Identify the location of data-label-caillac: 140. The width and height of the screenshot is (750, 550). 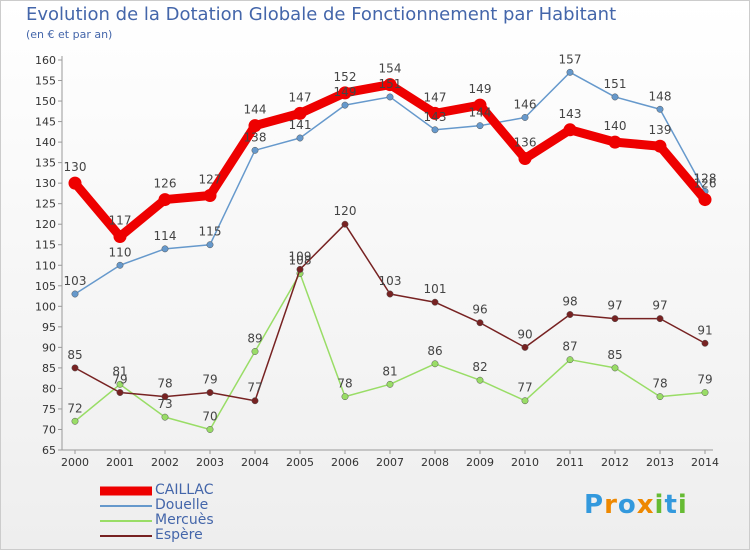
(615, 126).